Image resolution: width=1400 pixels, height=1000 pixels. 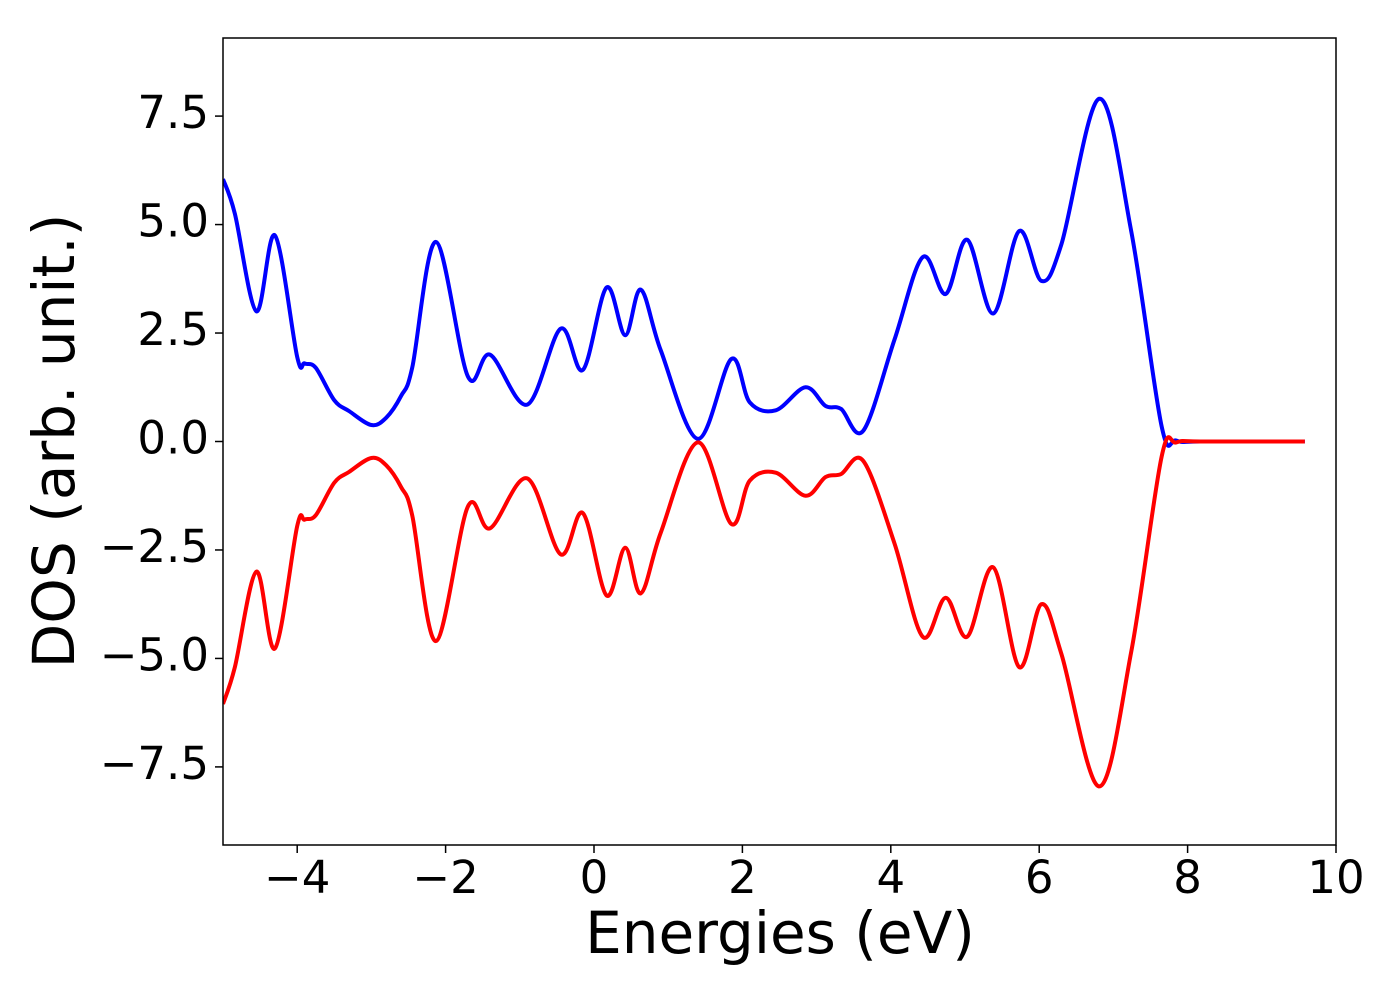 What do you see at coordinates (780, 933) in the screenshot?
I see `x-axis-label: Energies (eV)` at bounding box center [780, 933].